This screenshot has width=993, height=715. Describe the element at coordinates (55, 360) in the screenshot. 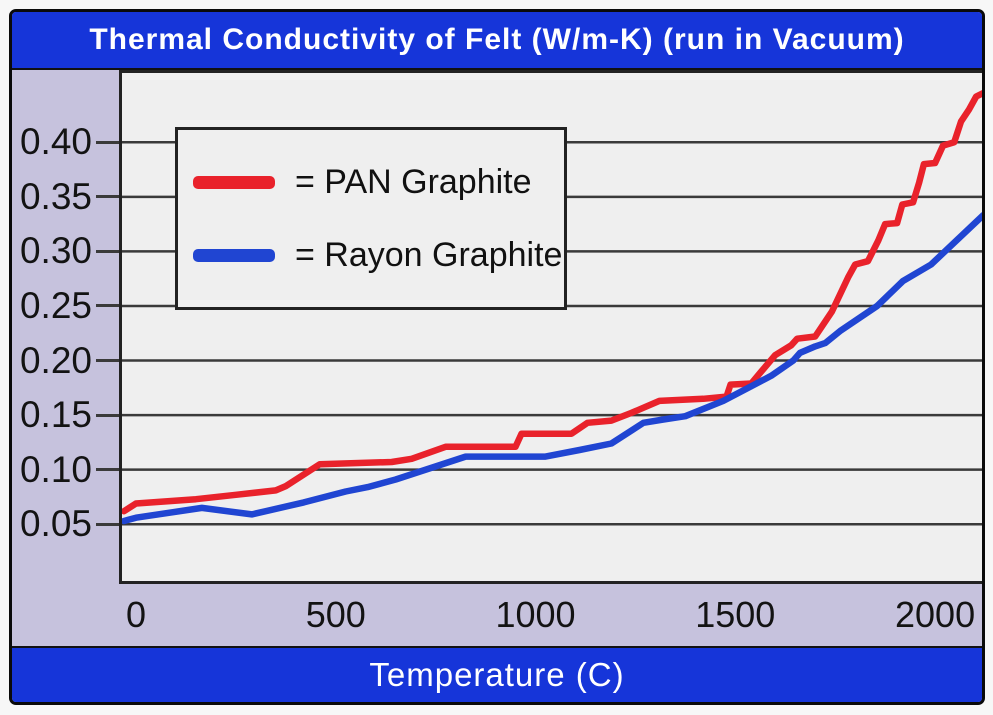

I see `y-tick-label: 0.20` at that location.